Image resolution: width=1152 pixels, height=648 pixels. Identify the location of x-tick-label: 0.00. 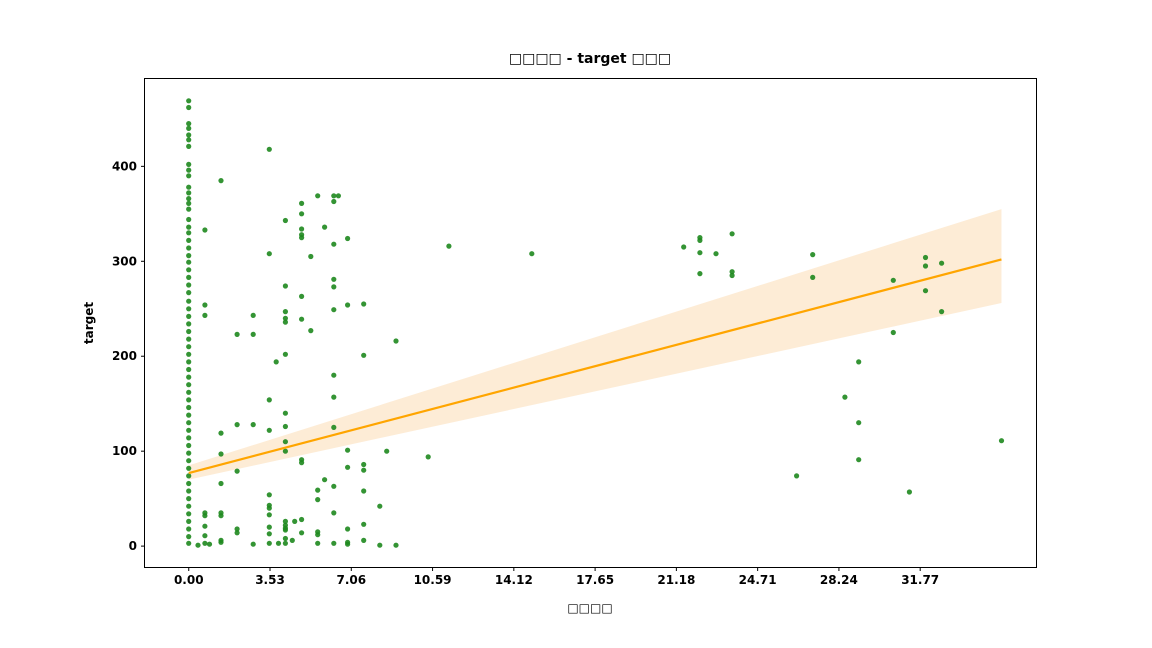
(189, 580).